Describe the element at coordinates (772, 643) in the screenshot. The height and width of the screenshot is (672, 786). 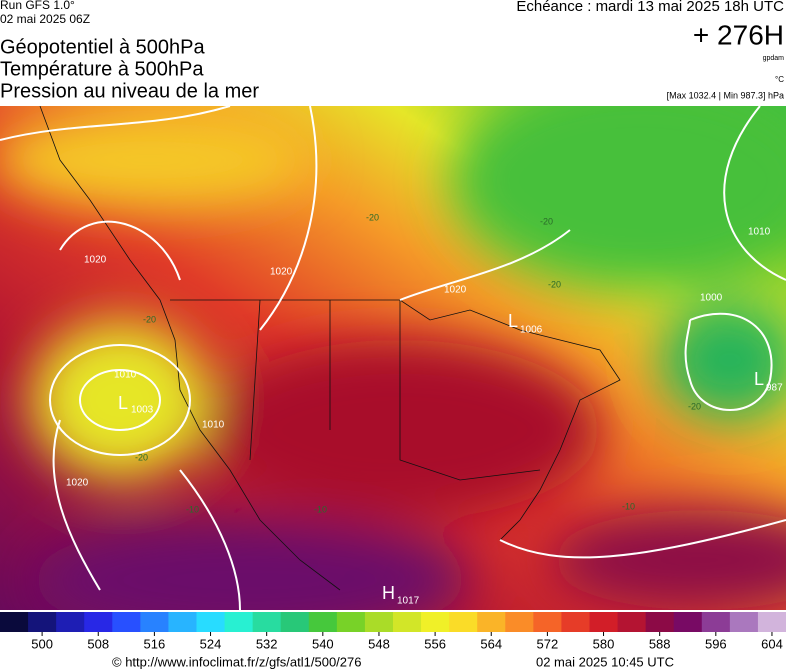
I see `tick-label: 604` at that location.